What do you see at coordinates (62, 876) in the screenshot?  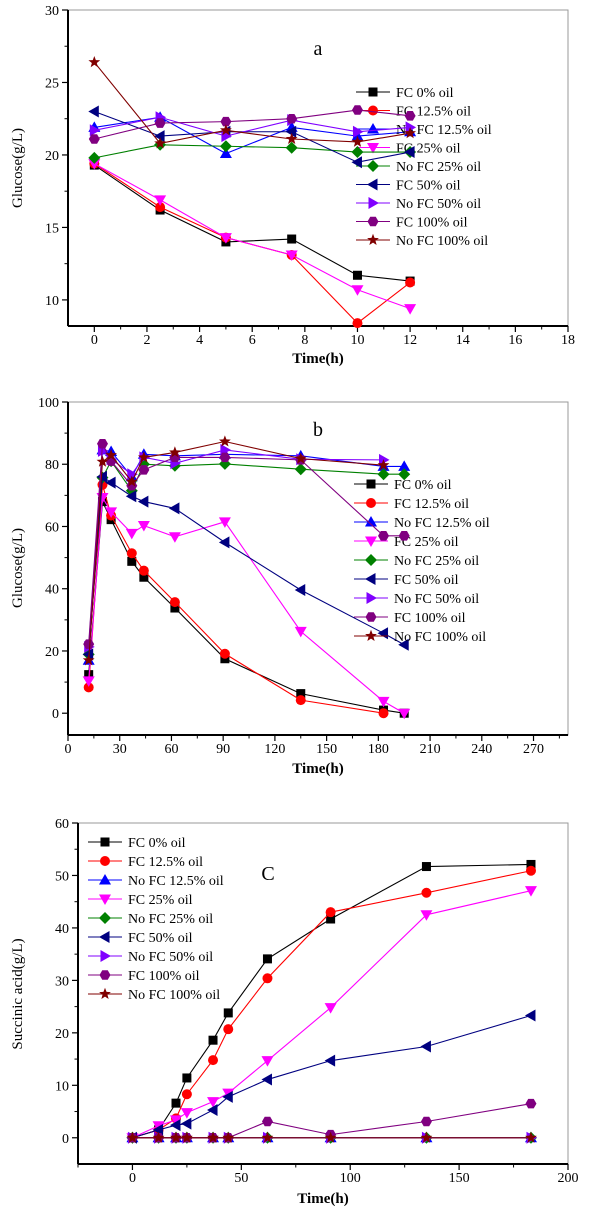 I see `y-tick-label: 50` at bounding box center [62, 876].